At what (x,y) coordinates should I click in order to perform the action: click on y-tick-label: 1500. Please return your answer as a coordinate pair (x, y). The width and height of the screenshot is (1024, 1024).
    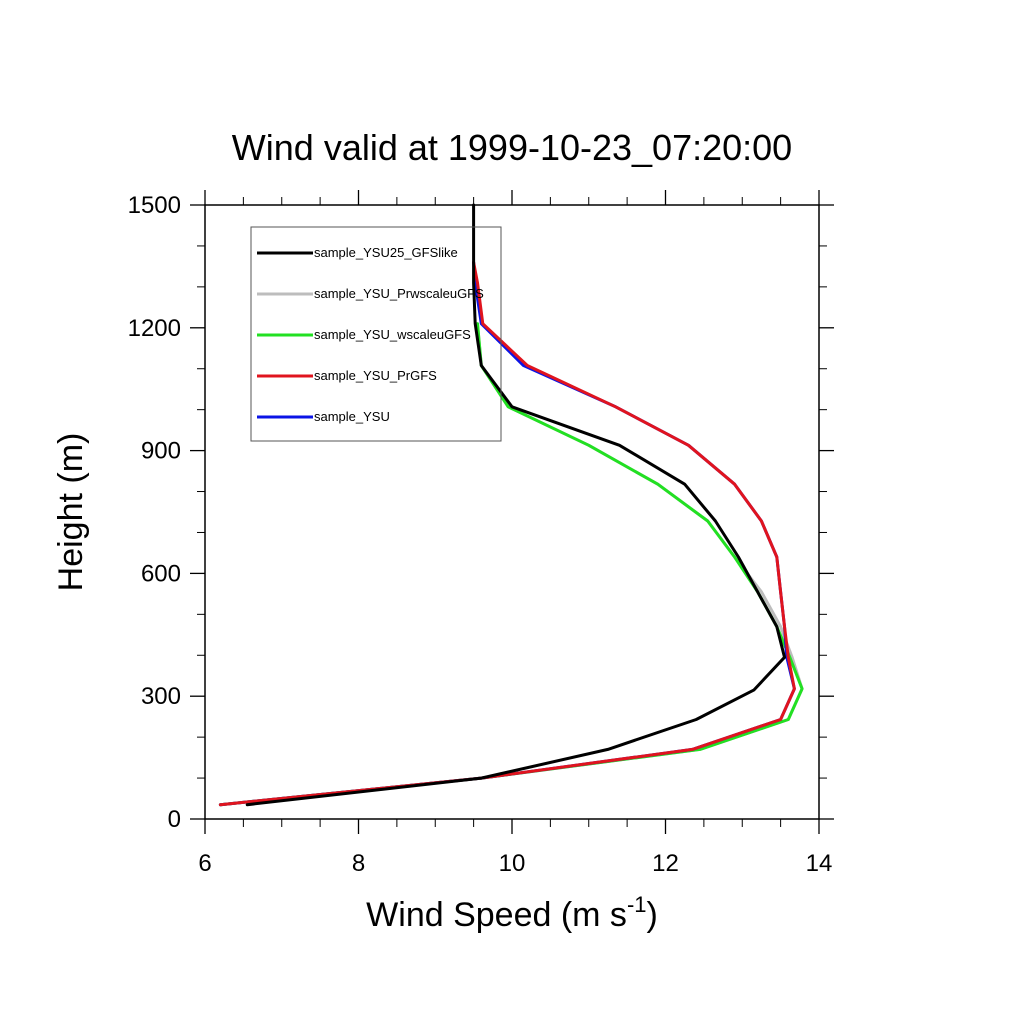
    Looking at the image, I should click on (154, 205).